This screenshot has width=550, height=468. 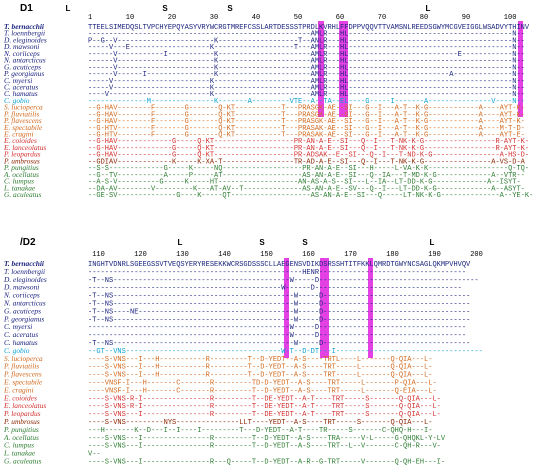 What do you see at coordinates (224, 255) in the screenshot?
I see `ruler-number: 140` at bounding box center [224, 255].